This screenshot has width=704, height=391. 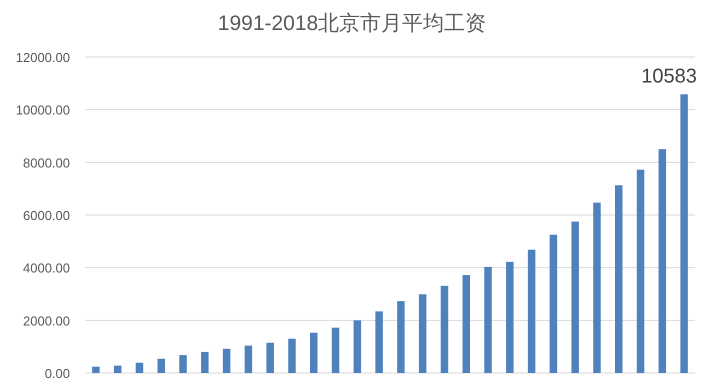 What do you see at coordinates (46, 215) in the screenshot?
I see `y-tick-label: 6000.00` at bounding box center [46, 215].